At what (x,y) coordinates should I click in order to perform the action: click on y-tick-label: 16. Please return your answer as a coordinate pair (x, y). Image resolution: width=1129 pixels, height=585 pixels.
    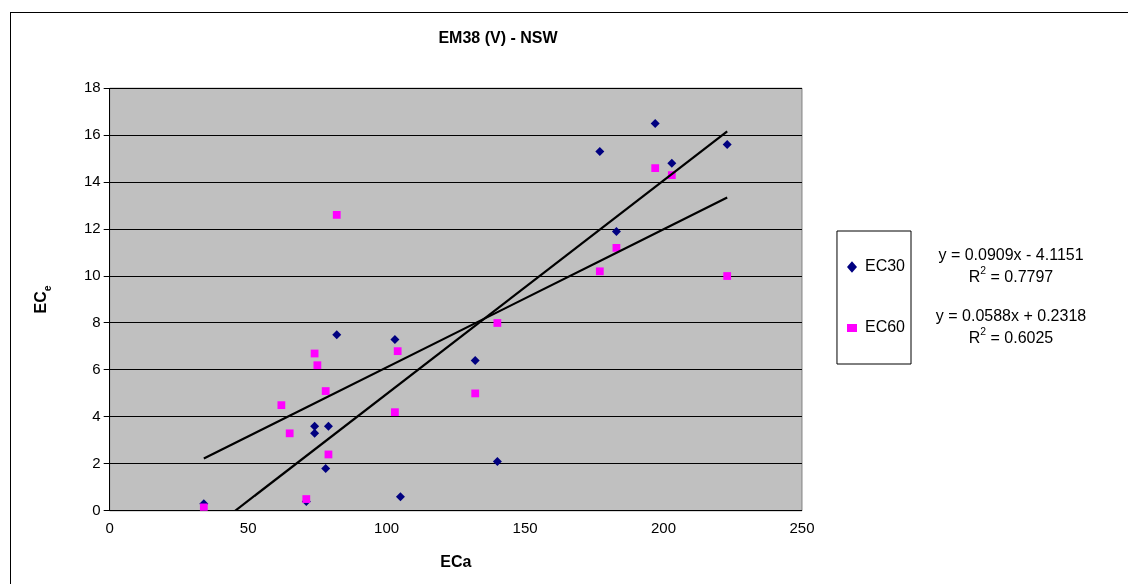
    Looking at the image, I should click on (92, 134).